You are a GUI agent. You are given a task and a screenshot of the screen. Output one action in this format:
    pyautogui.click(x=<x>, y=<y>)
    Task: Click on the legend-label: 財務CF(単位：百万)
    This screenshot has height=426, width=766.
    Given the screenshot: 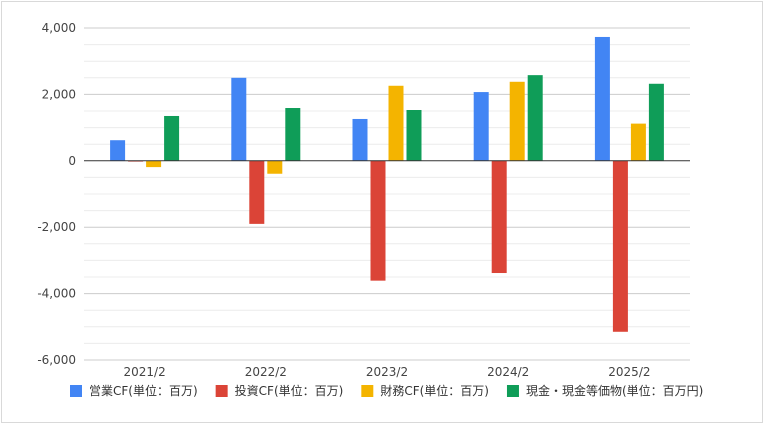 What is the action you would take?
    pyautogui.click(x=434, y=390)
    